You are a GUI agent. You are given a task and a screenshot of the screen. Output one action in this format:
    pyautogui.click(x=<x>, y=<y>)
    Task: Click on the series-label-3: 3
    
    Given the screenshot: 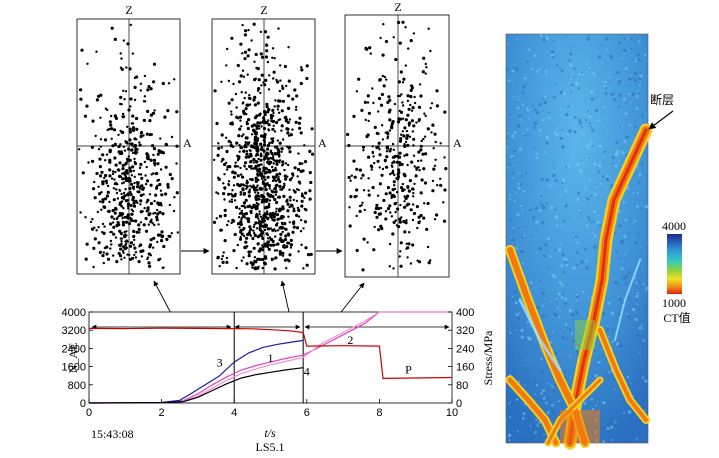 What is the action you would take?
    pyautogui.click(x=220, y=363)
    